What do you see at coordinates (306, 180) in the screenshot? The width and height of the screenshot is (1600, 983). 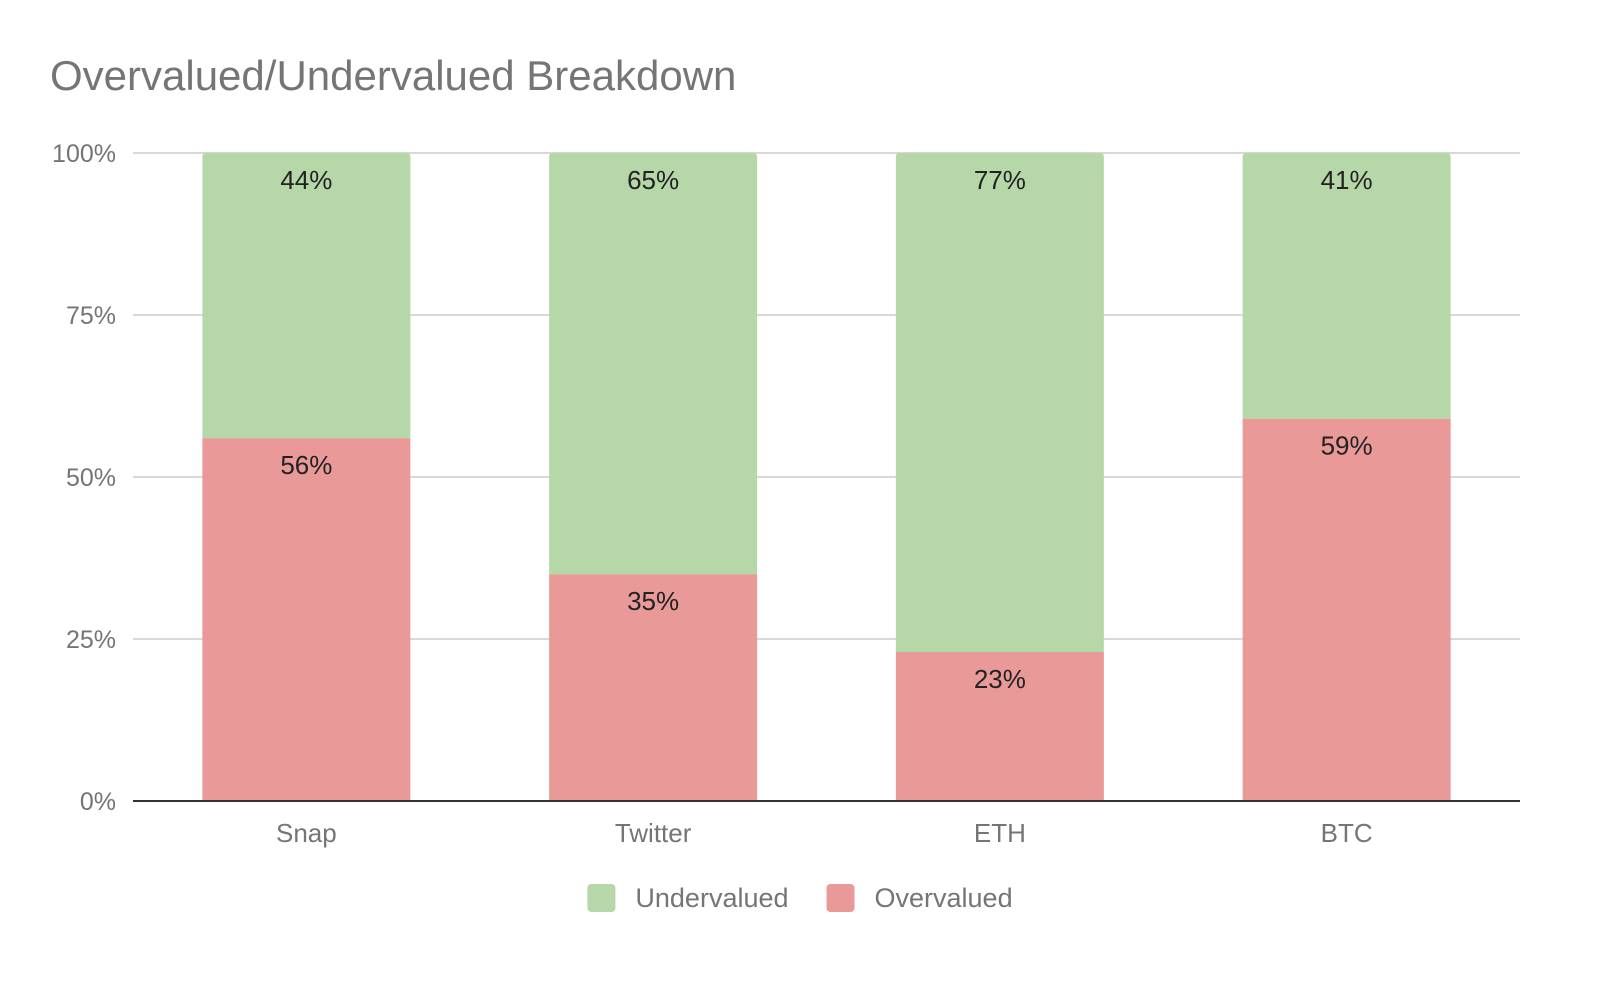 I see `data-label: 44%` at bounding box center [306, 180].